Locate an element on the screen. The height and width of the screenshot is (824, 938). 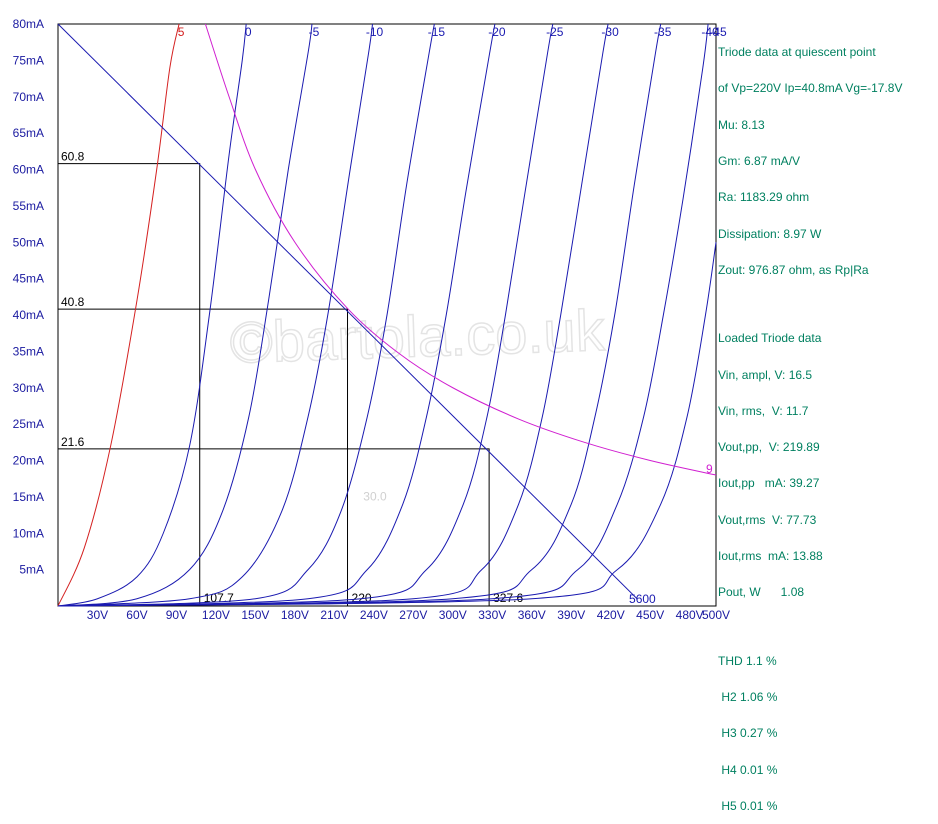
dissipation-label: 9 is located at coordinates (709, 469).